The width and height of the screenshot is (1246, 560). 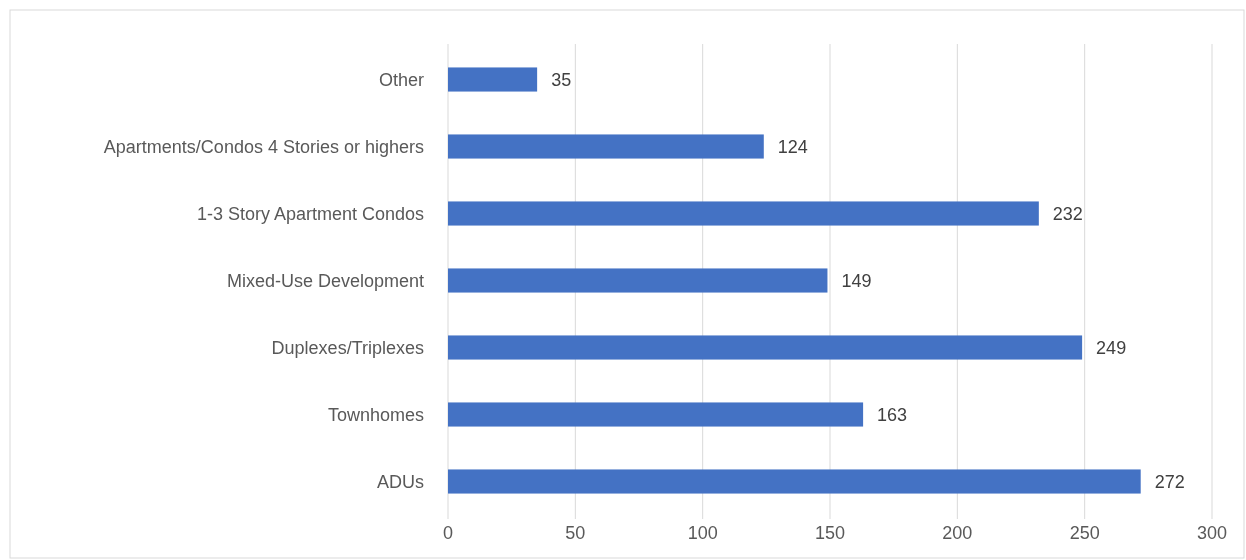 What do you see at coordinates (1169, 481) in the screenshot?
I see `data-label: 272` at bounding box center [1169, 481].